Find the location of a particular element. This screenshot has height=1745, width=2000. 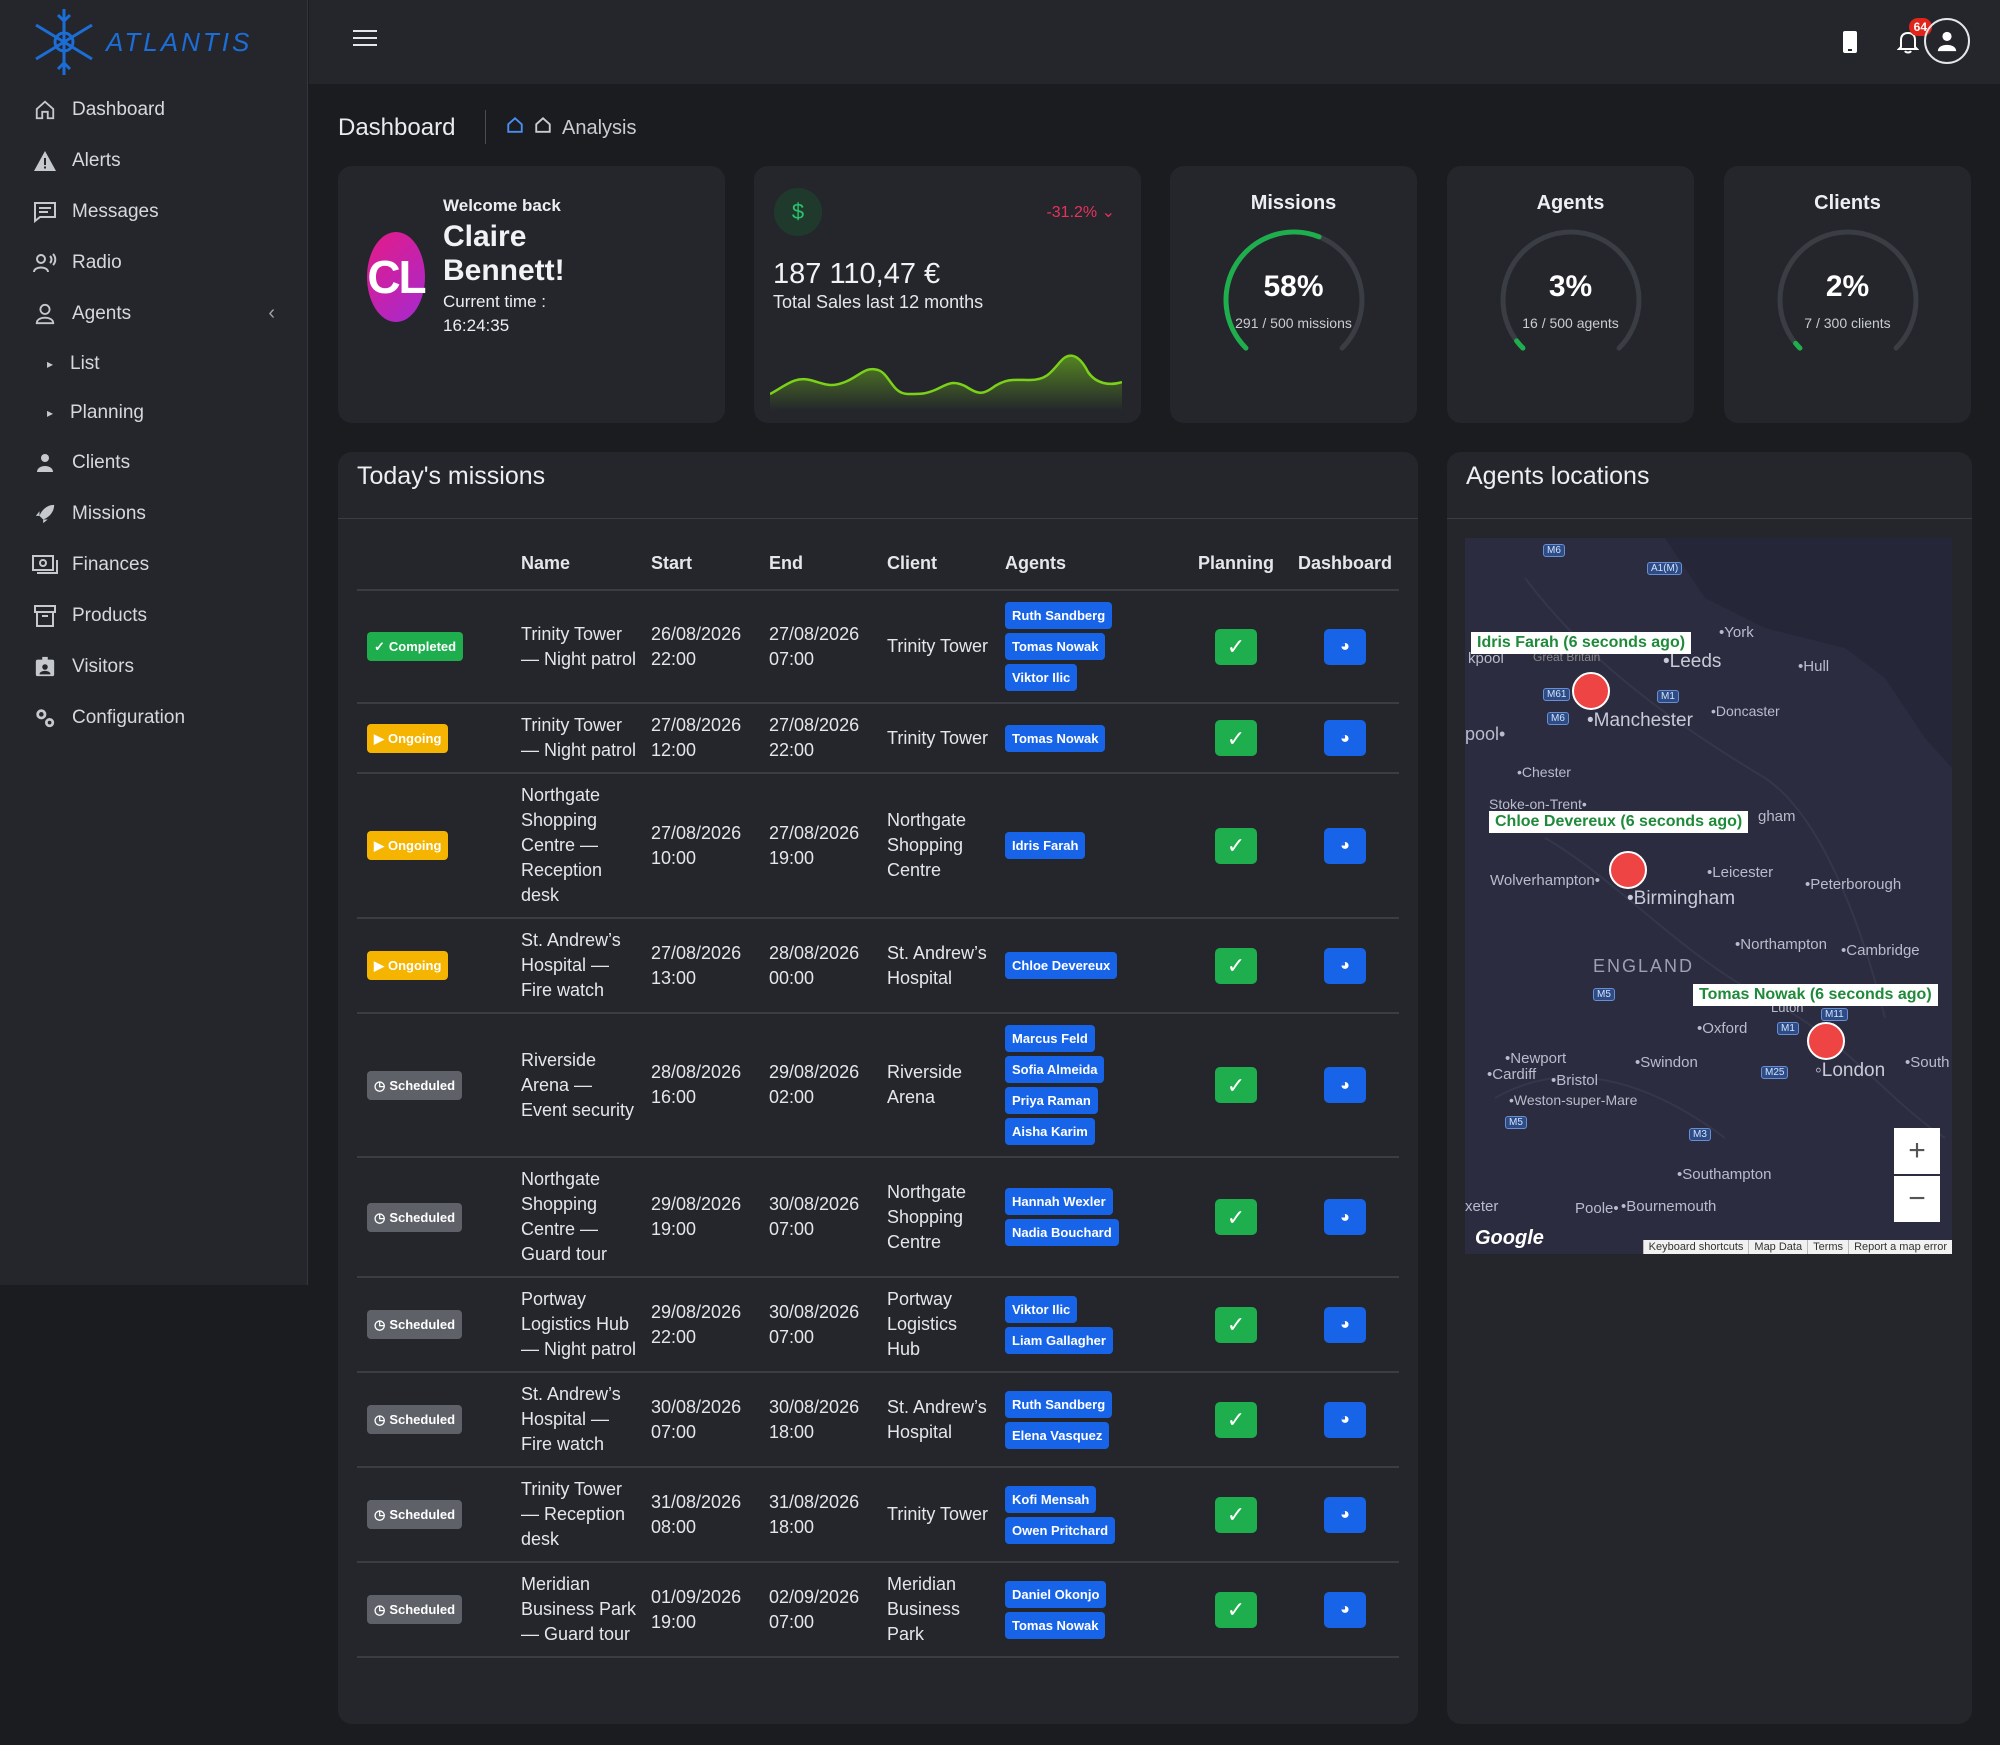

rocket-icon is located at coordinates (45, 514).